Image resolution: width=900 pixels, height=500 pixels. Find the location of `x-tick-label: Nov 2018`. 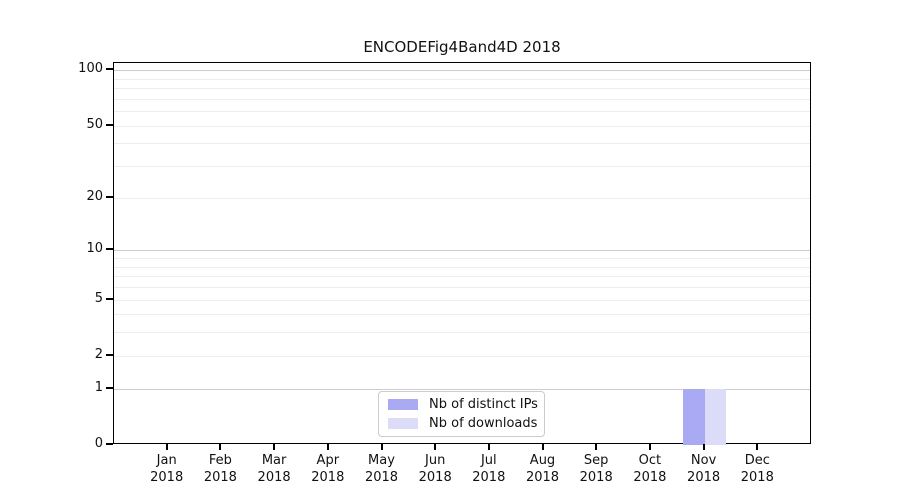

x-tick-label: Nov 2018 is located at coordinates (704, 469).